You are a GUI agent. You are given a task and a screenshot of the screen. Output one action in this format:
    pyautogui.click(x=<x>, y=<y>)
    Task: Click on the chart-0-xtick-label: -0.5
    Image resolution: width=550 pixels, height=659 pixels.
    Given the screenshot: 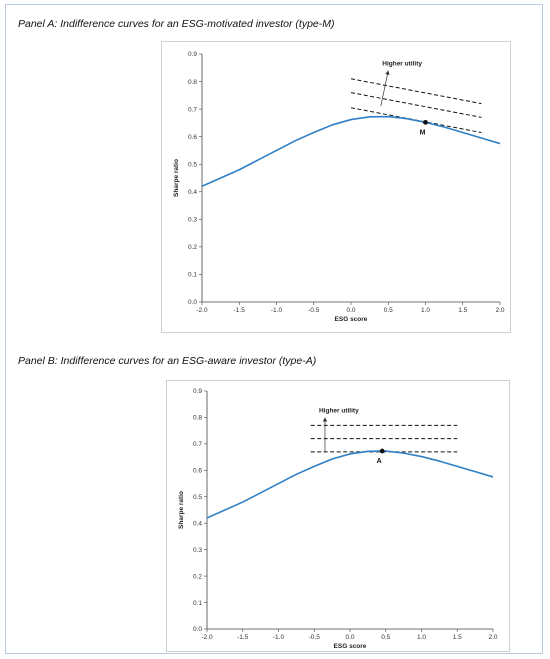 What is the action you would take?
    pyautogui.click(x=314, y=310)
    